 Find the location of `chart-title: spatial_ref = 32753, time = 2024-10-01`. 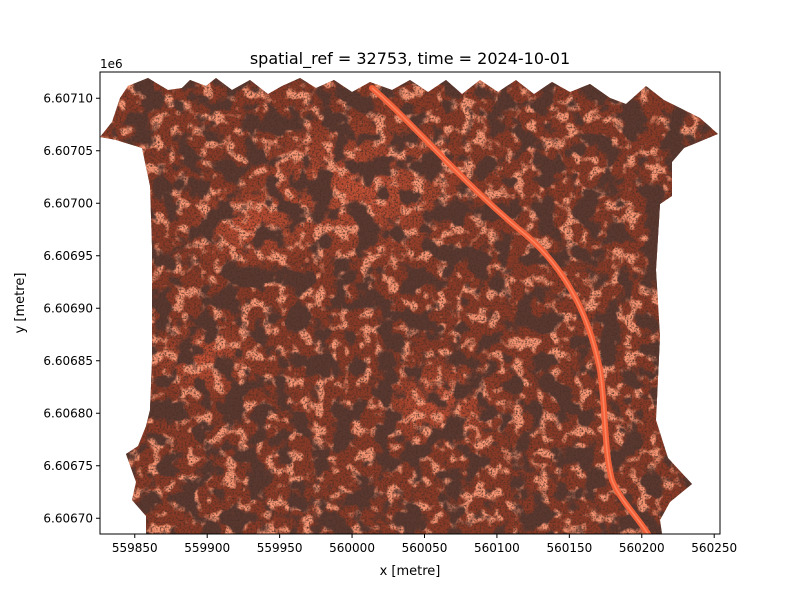

chart-title: spatial_ref = 32753, time = 2024-10-01 is located at coordinates (410, 59).